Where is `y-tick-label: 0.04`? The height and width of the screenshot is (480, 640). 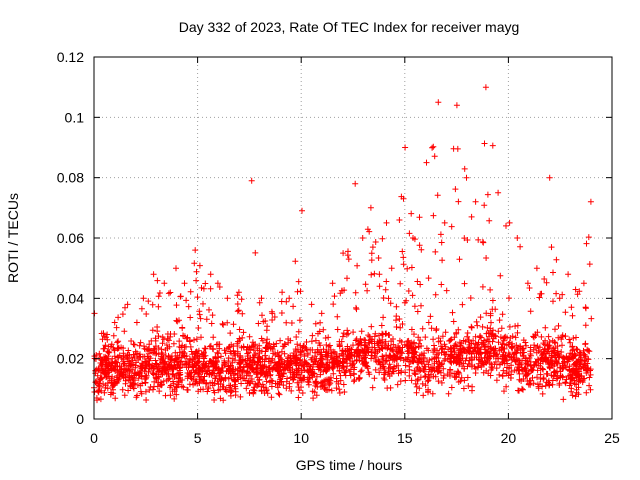 y-tick-label: 0.04 is located at coordinates (70, 298).